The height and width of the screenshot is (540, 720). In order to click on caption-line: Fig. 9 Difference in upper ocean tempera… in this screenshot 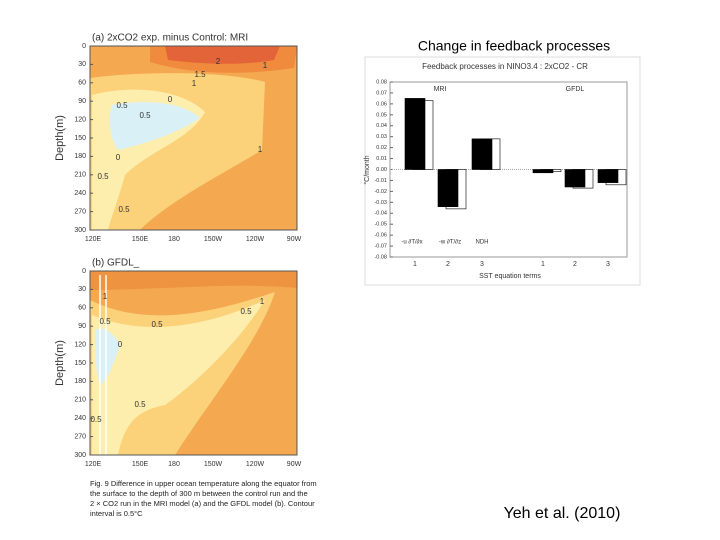, I will do `click(203, 483)`.